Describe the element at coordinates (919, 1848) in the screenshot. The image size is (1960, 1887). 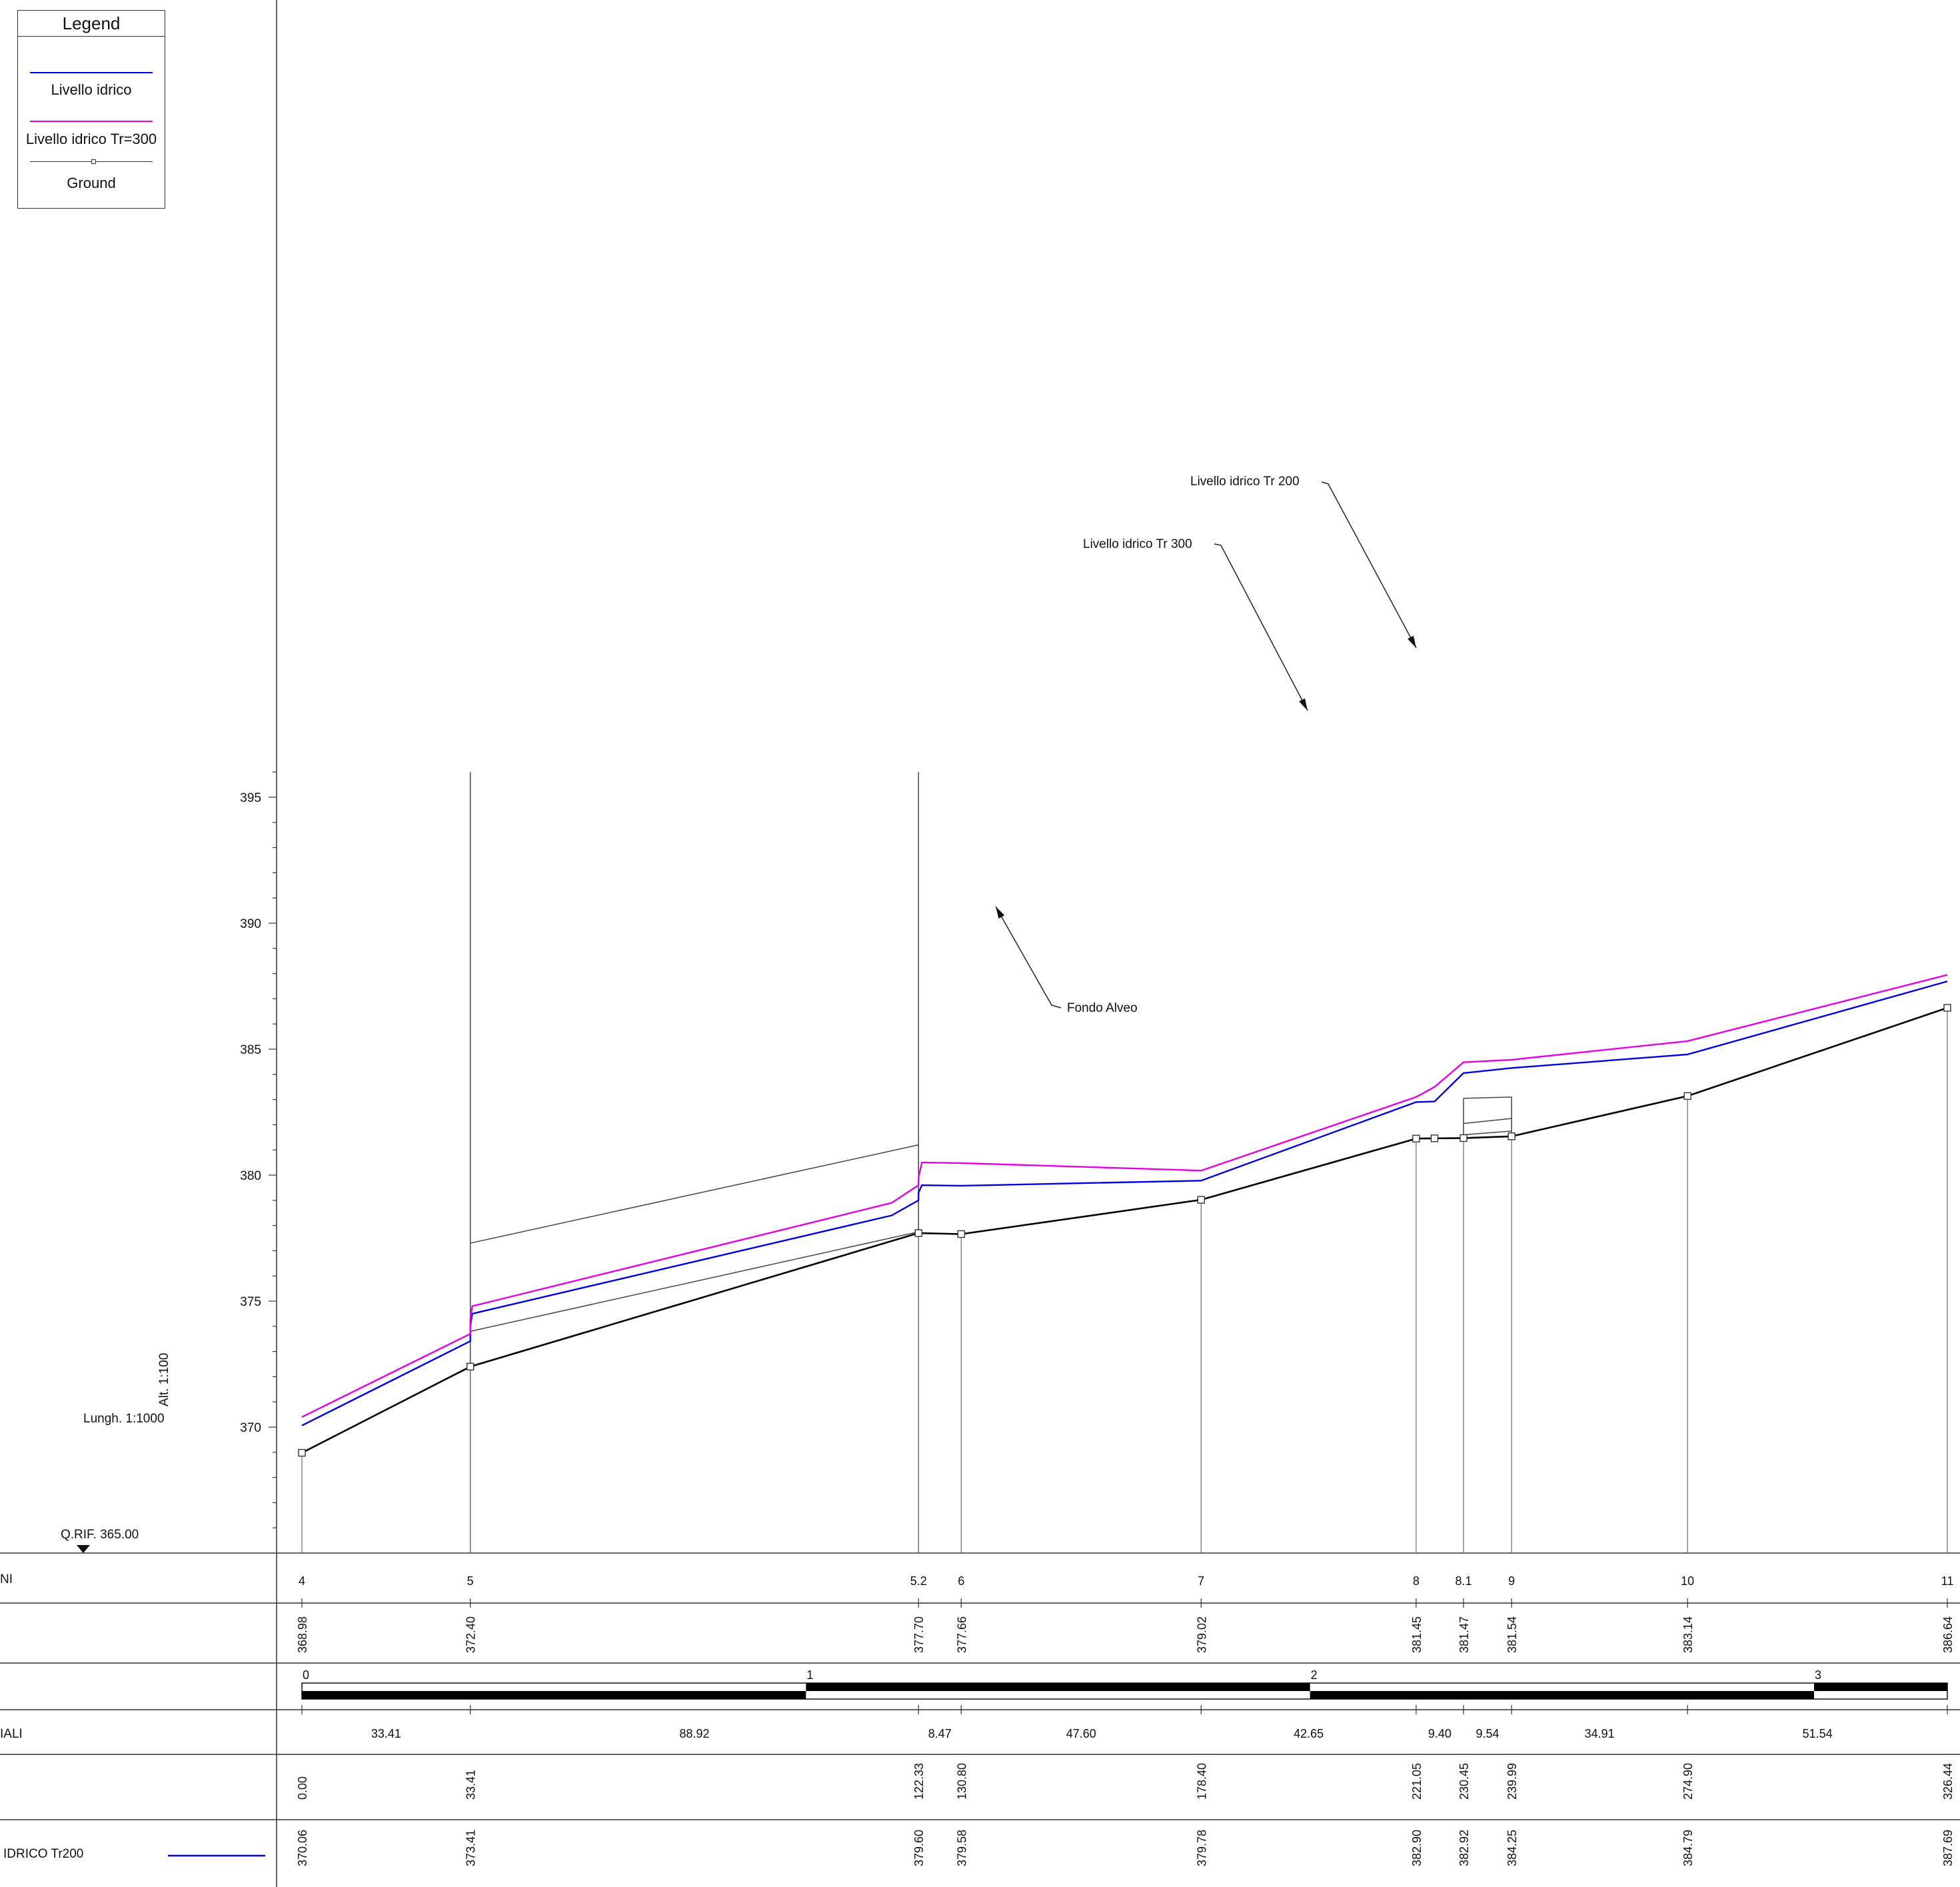
I see `water-level-label: 379.60` at that location.